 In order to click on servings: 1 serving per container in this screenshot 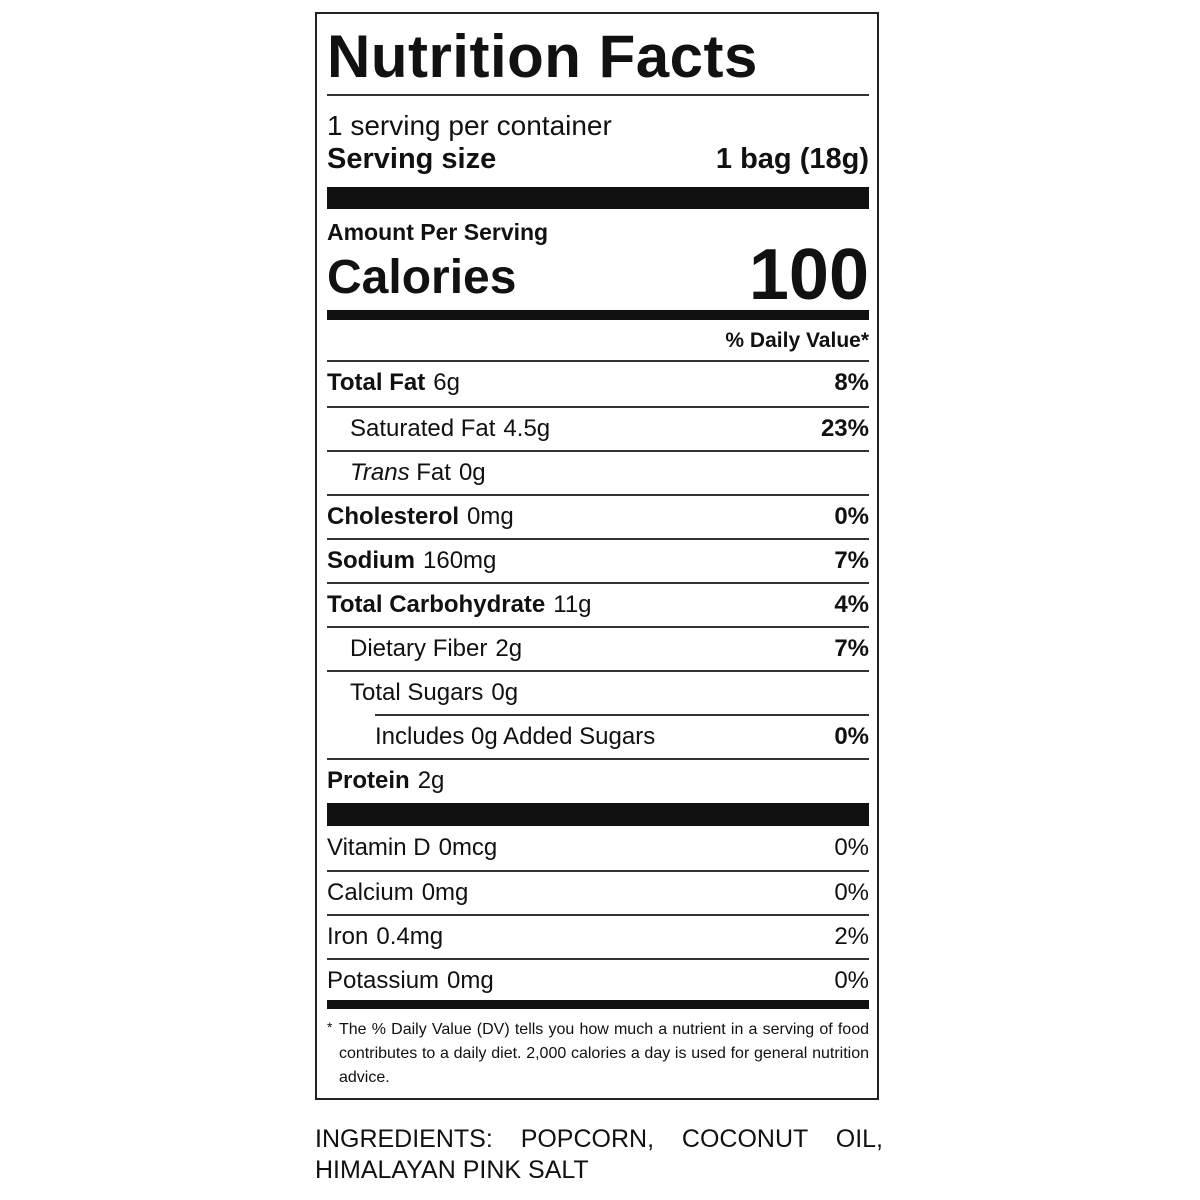, I will do `click(469, 125)`.